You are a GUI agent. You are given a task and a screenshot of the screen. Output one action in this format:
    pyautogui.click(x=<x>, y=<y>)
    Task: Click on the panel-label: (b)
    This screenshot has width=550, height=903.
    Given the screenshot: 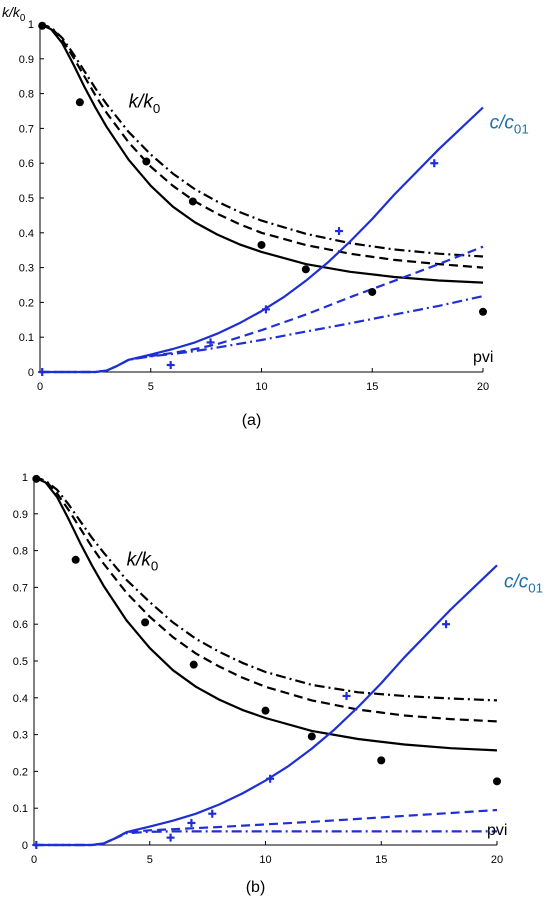 What is the action you would take?
    pyautogui.click(x=256, y=887)
    